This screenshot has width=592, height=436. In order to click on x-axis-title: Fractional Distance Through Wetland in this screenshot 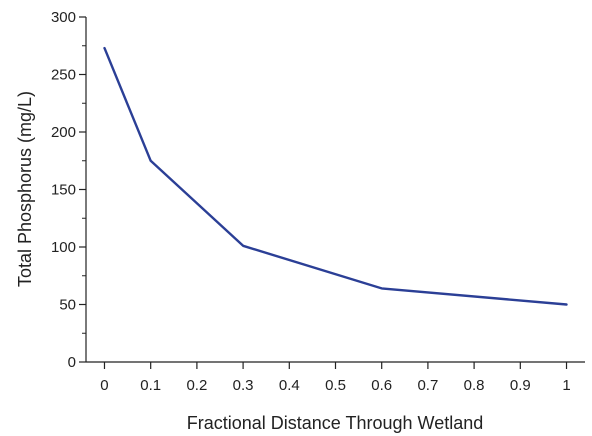, I will do `click(335, 423)`.